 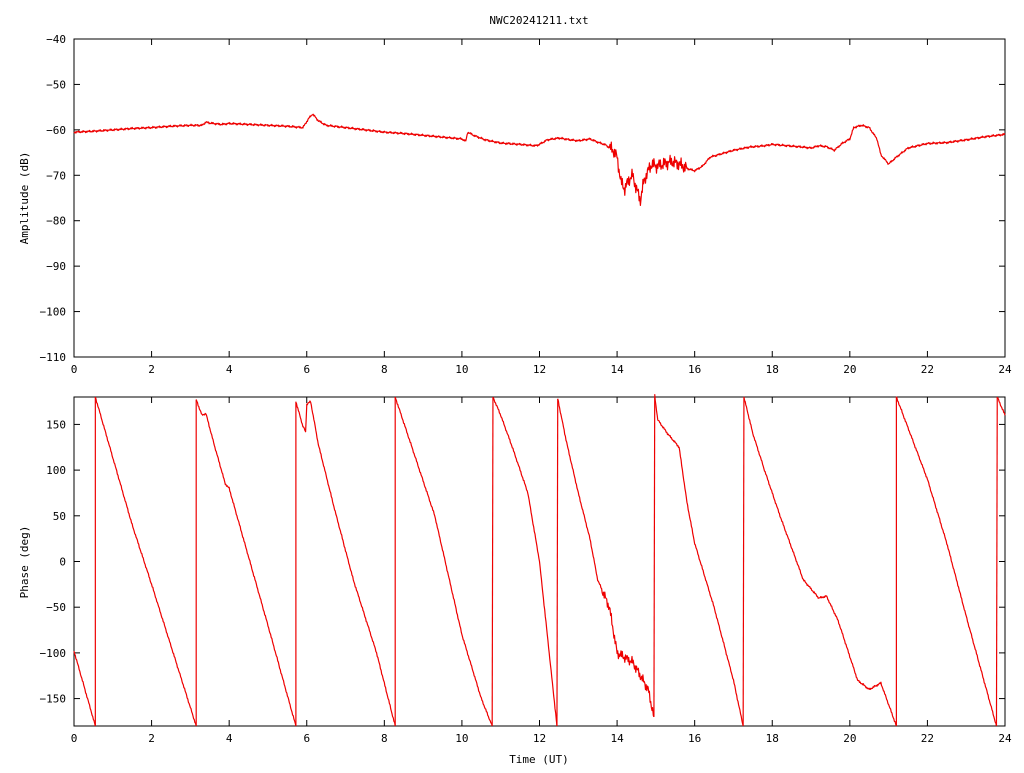 What do you see at coordinates (1005, 369) in the screenshot?
I see `amplitude-x-tick-label: 24` at bounding box center [1005, 369].